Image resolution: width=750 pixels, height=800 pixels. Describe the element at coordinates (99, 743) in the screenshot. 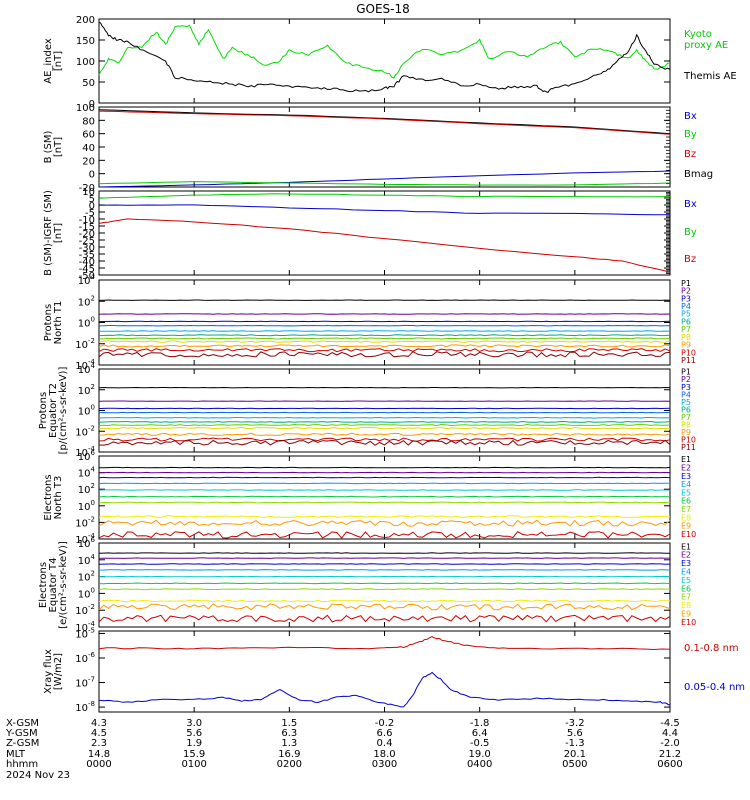

I see `footer-value: 2.3` at that location.